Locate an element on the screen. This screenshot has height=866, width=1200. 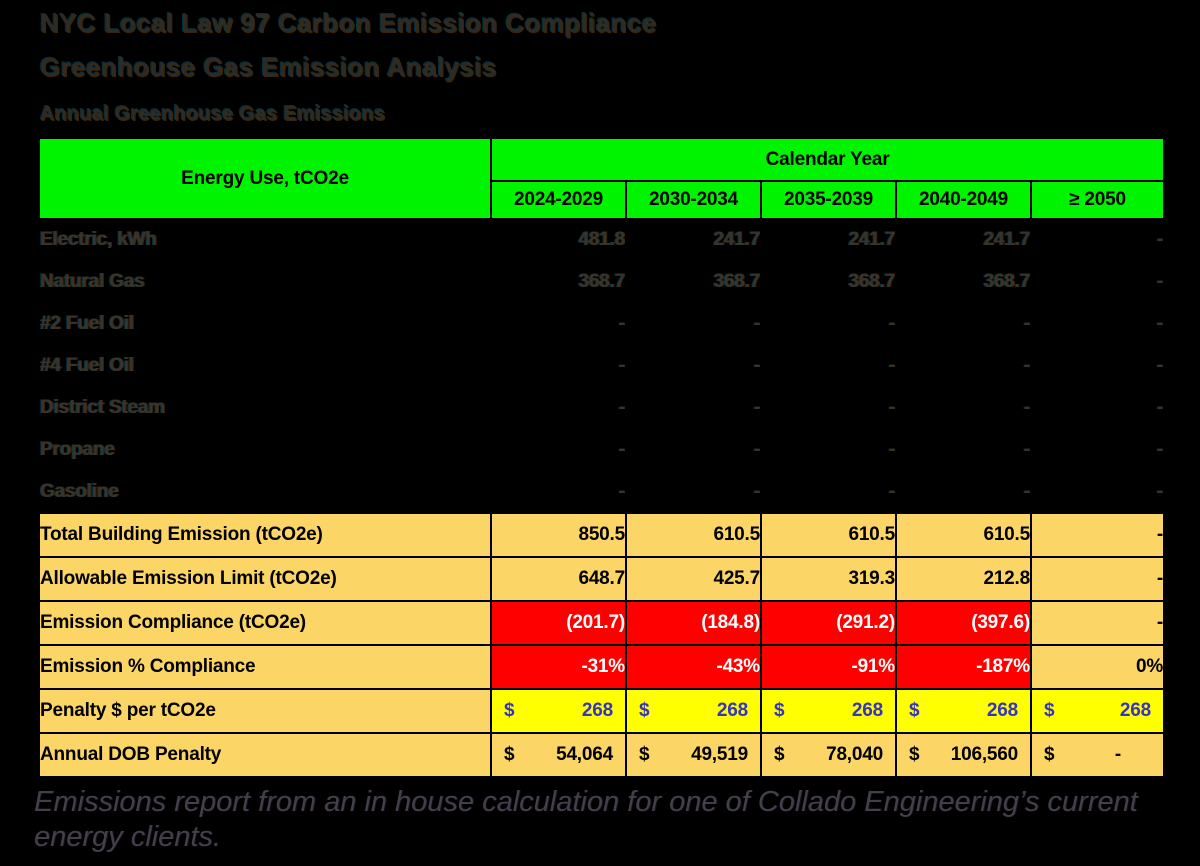
fuel-row-district-steam: District Steam - - - - - is located at coordinates (602, 408).